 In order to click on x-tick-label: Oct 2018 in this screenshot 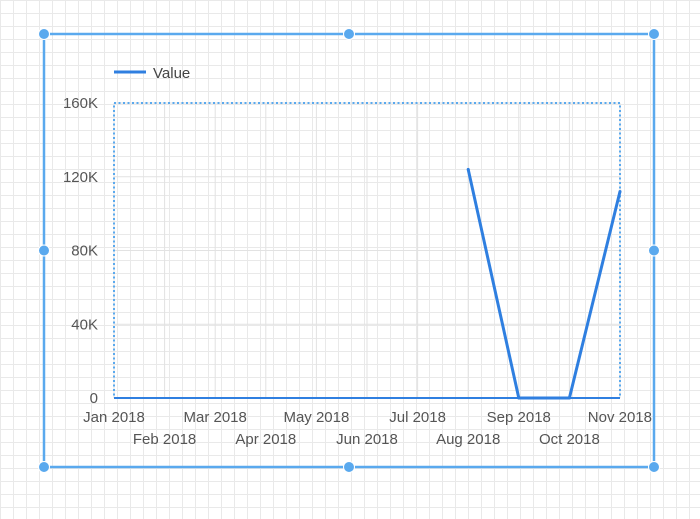, I will do `click(569, 439)`.